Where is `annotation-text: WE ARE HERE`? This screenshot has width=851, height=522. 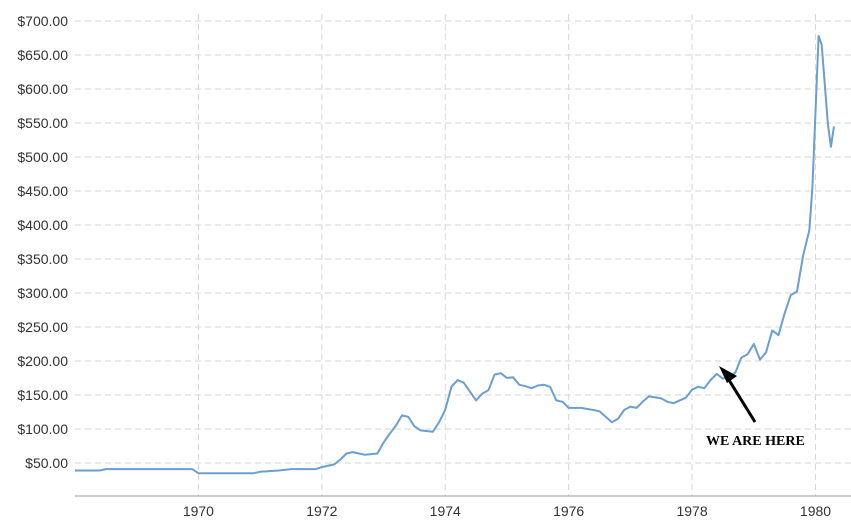 annotation-text: WE ARE HERE is located at coordinates (755, 441).